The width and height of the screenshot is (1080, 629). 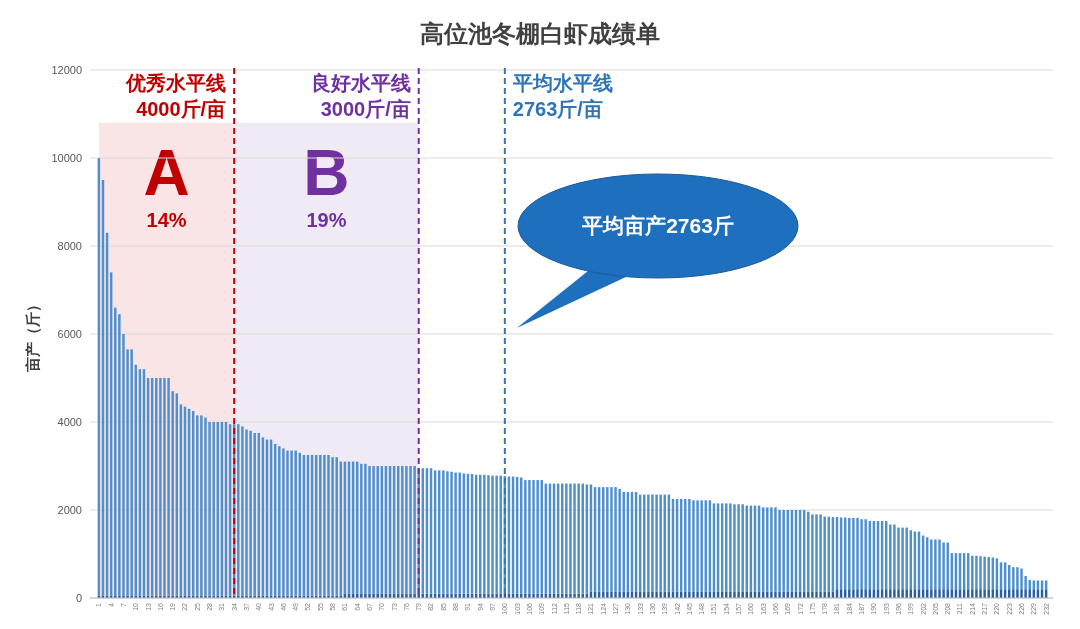 What do you see at coordinates (69, 421) in the screenshot?
I see `y-tick-label: 4000` at bounding box center [69, 421].